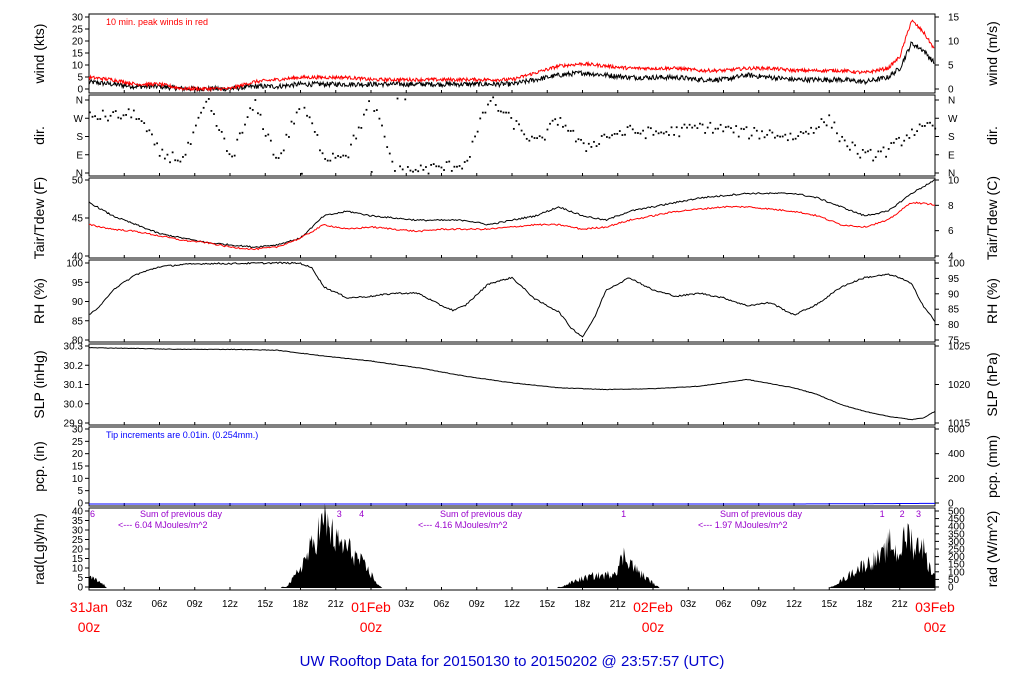  I want to click on ylabel-left: pcp. (in), so click(39, 466).